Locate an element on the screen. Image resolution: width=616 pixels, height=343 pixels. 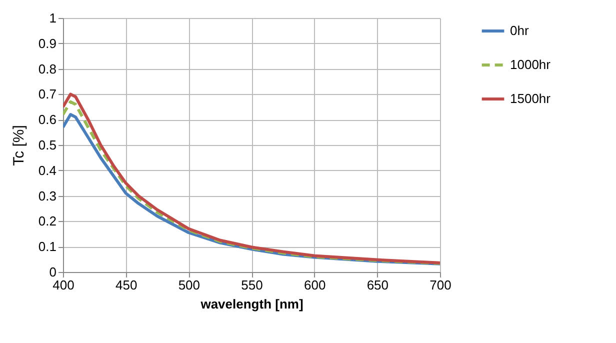
legend-label: 0hr is located at coordinates (520, 30).